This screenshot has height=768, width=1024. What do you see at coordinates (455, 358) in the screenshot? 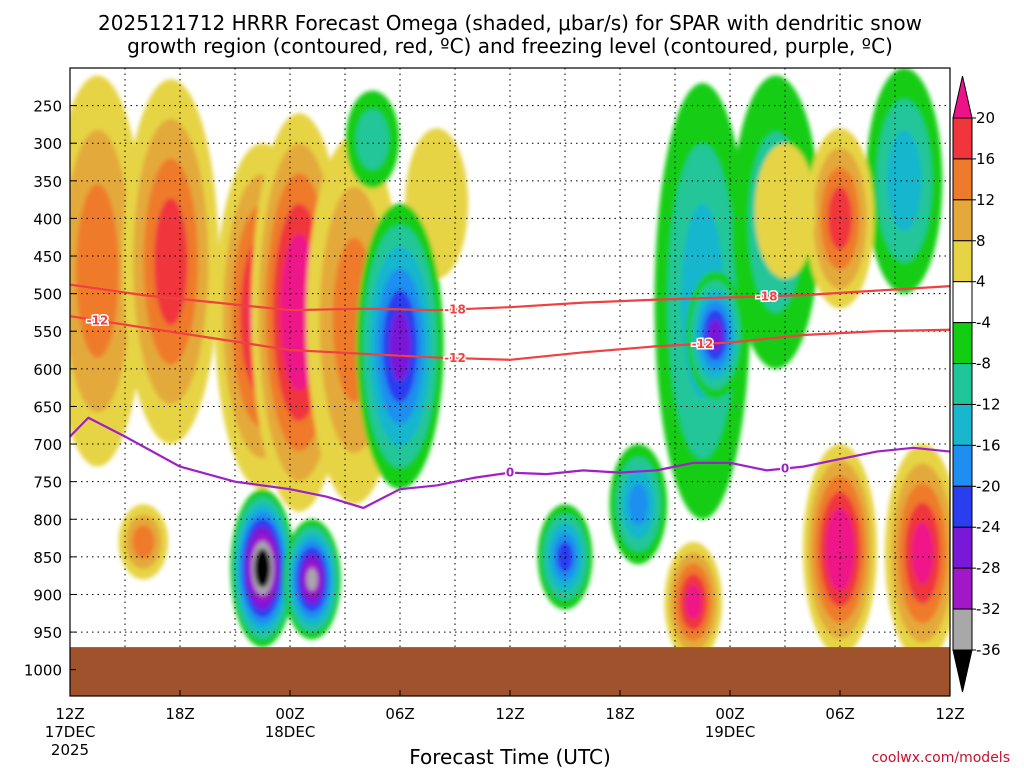
I see `contour-label-dgz-minus12-1: -12` at bounding box center [455, 358].